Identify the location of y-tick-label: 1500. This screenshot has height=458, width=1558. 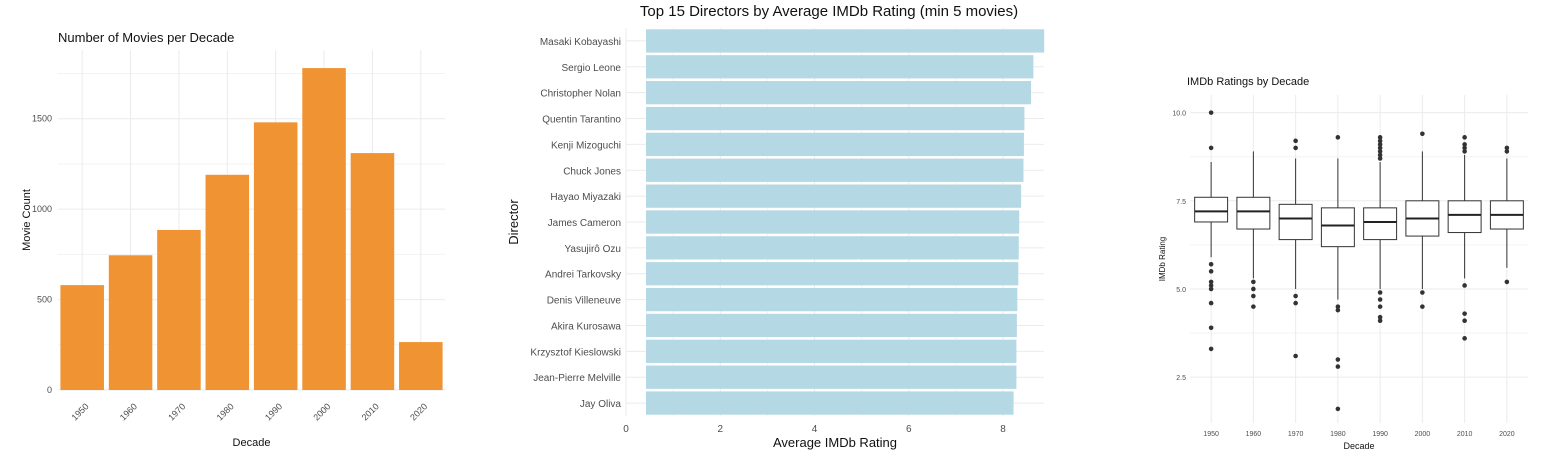
(42, 119).